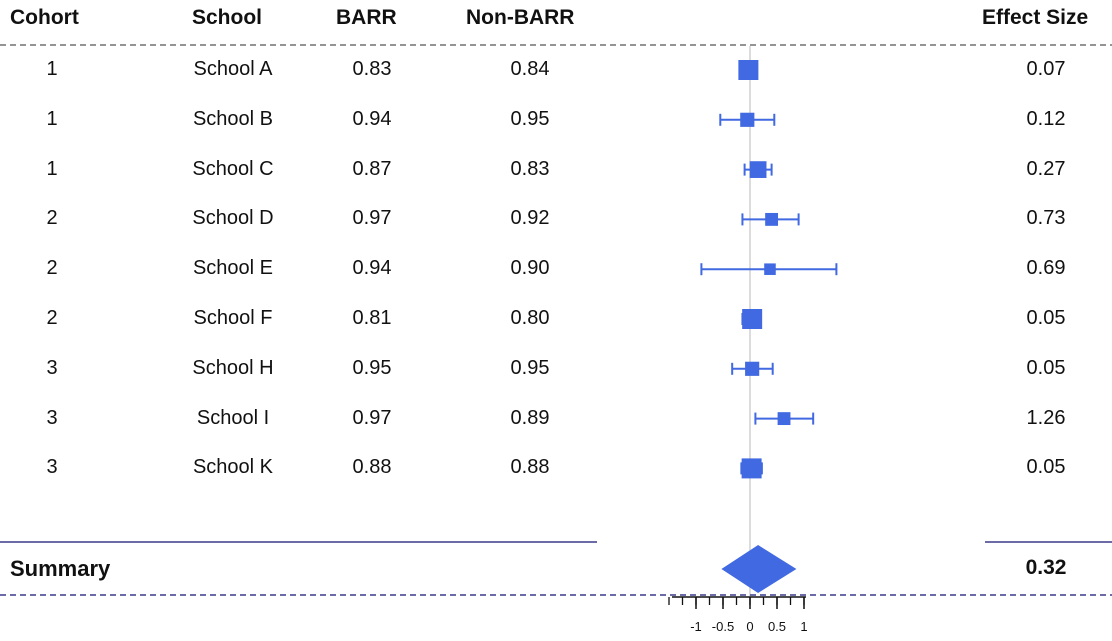 The height and width of the screenshot is (641, 1112). I want to click on cell-school: School A, so click(233, 69).